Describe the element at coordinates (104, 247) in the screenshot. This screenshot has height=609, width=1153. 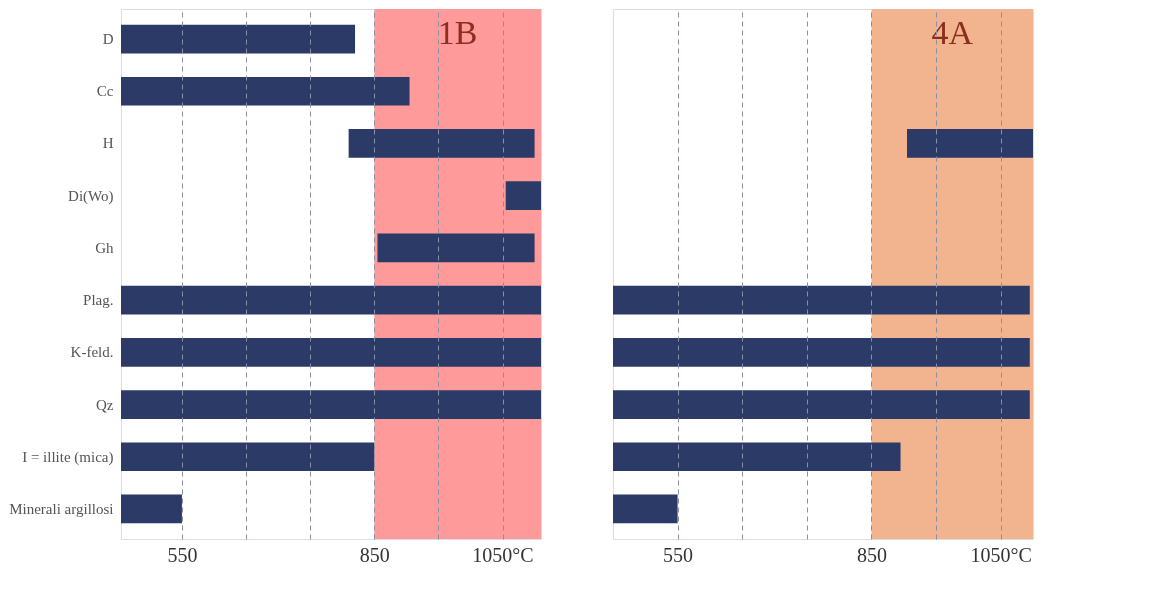
I see `y-tick-label: Gh` at that location.